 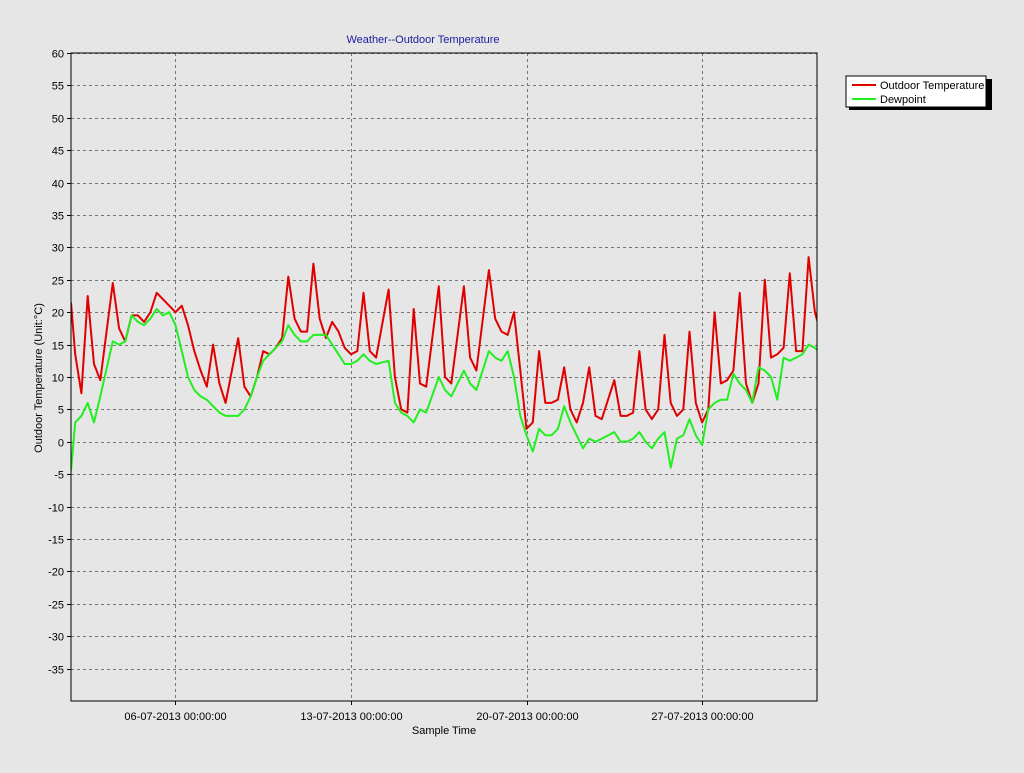 I want to click on y-tick-label: 55, so click(x=58, y=87).